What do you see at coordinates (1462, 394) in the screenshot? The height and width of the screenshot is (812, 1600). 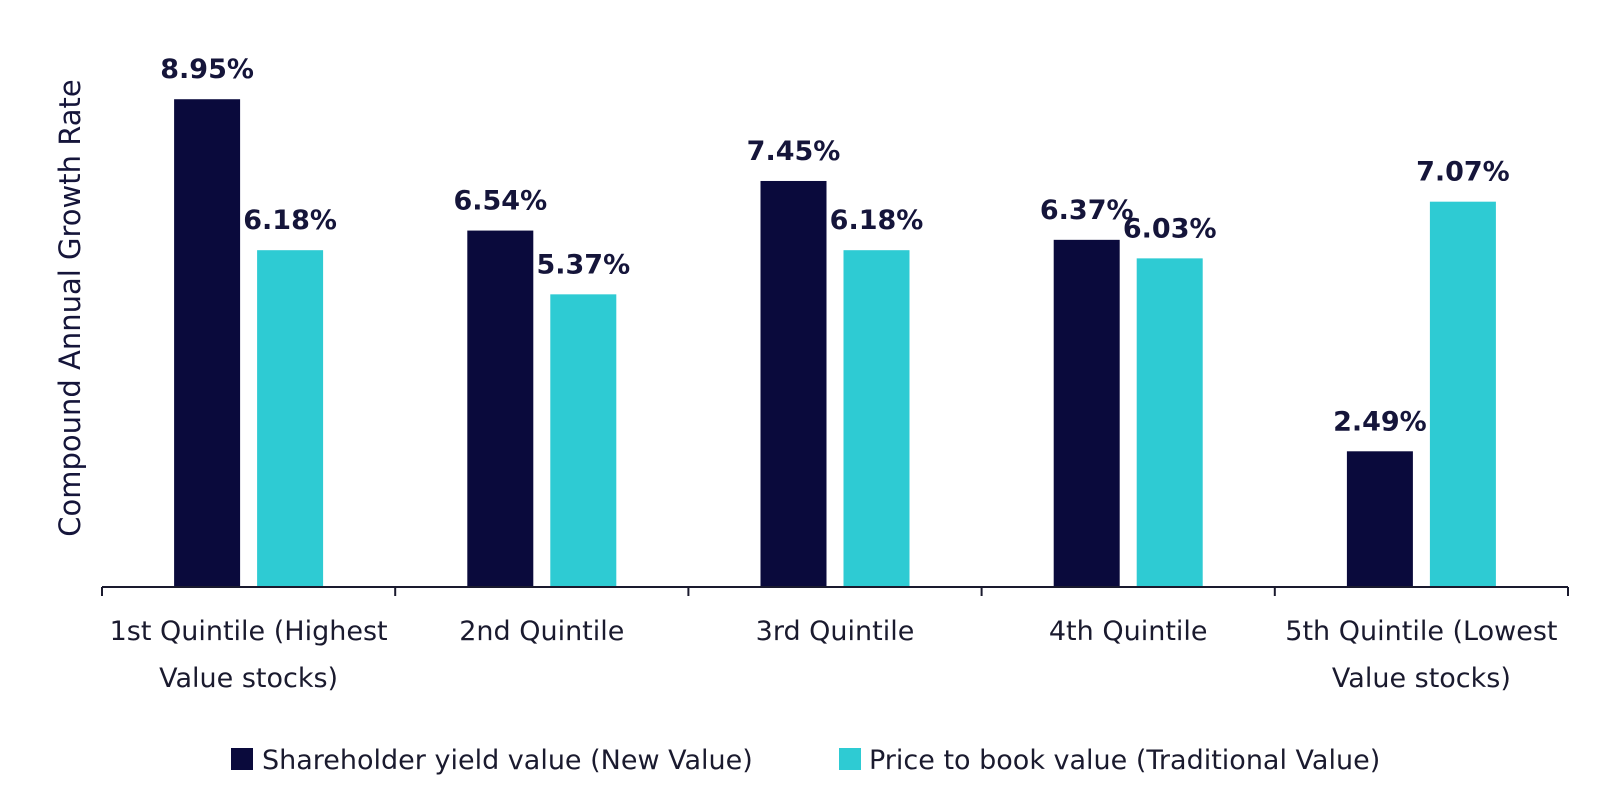 I see `bar-traditional-value-q5` at bounding box center [1462, 394].